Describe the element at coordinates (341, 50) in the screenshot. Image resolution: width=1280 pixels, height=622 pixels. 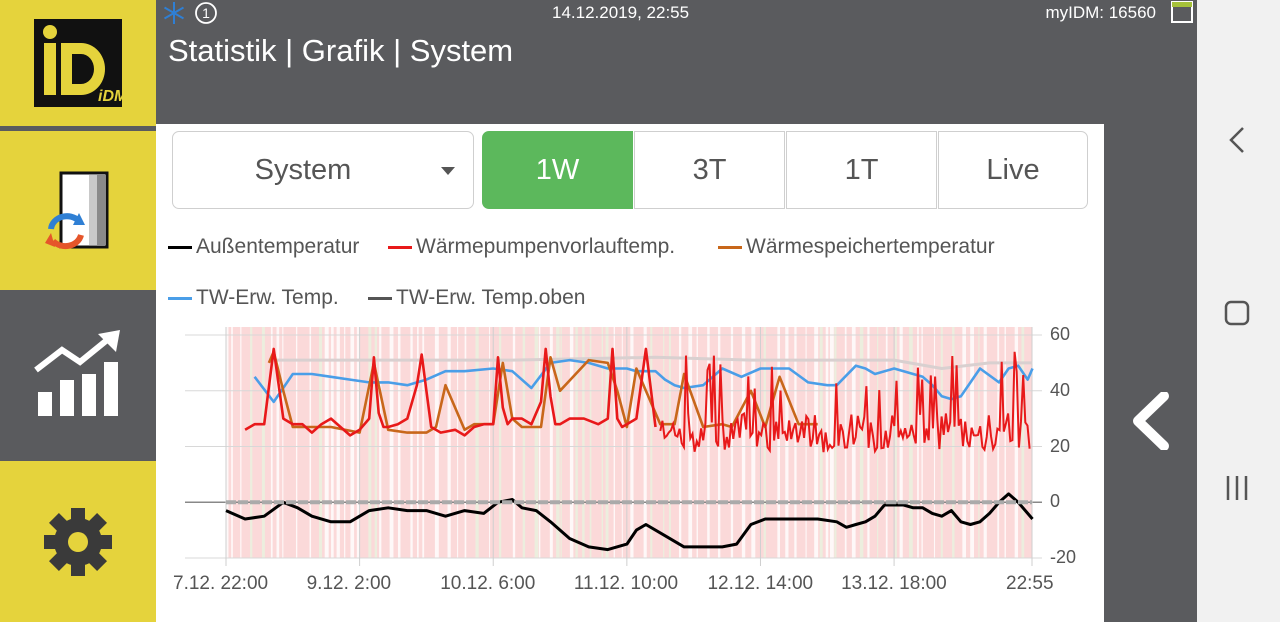
I see `page-title: Statistik | Grafik | System` at that location.